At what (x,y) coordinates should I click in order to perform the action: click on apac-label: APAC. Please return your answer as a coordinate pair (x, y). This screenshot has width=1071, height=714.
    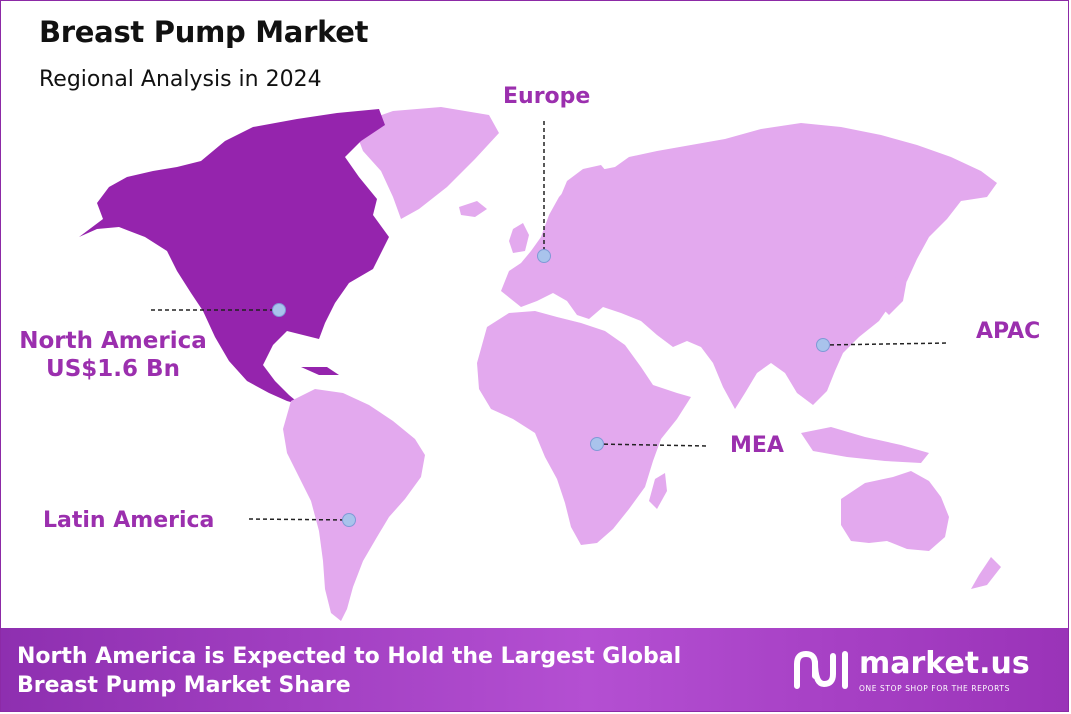
    Looking at the image, I should click on (1008, 331).